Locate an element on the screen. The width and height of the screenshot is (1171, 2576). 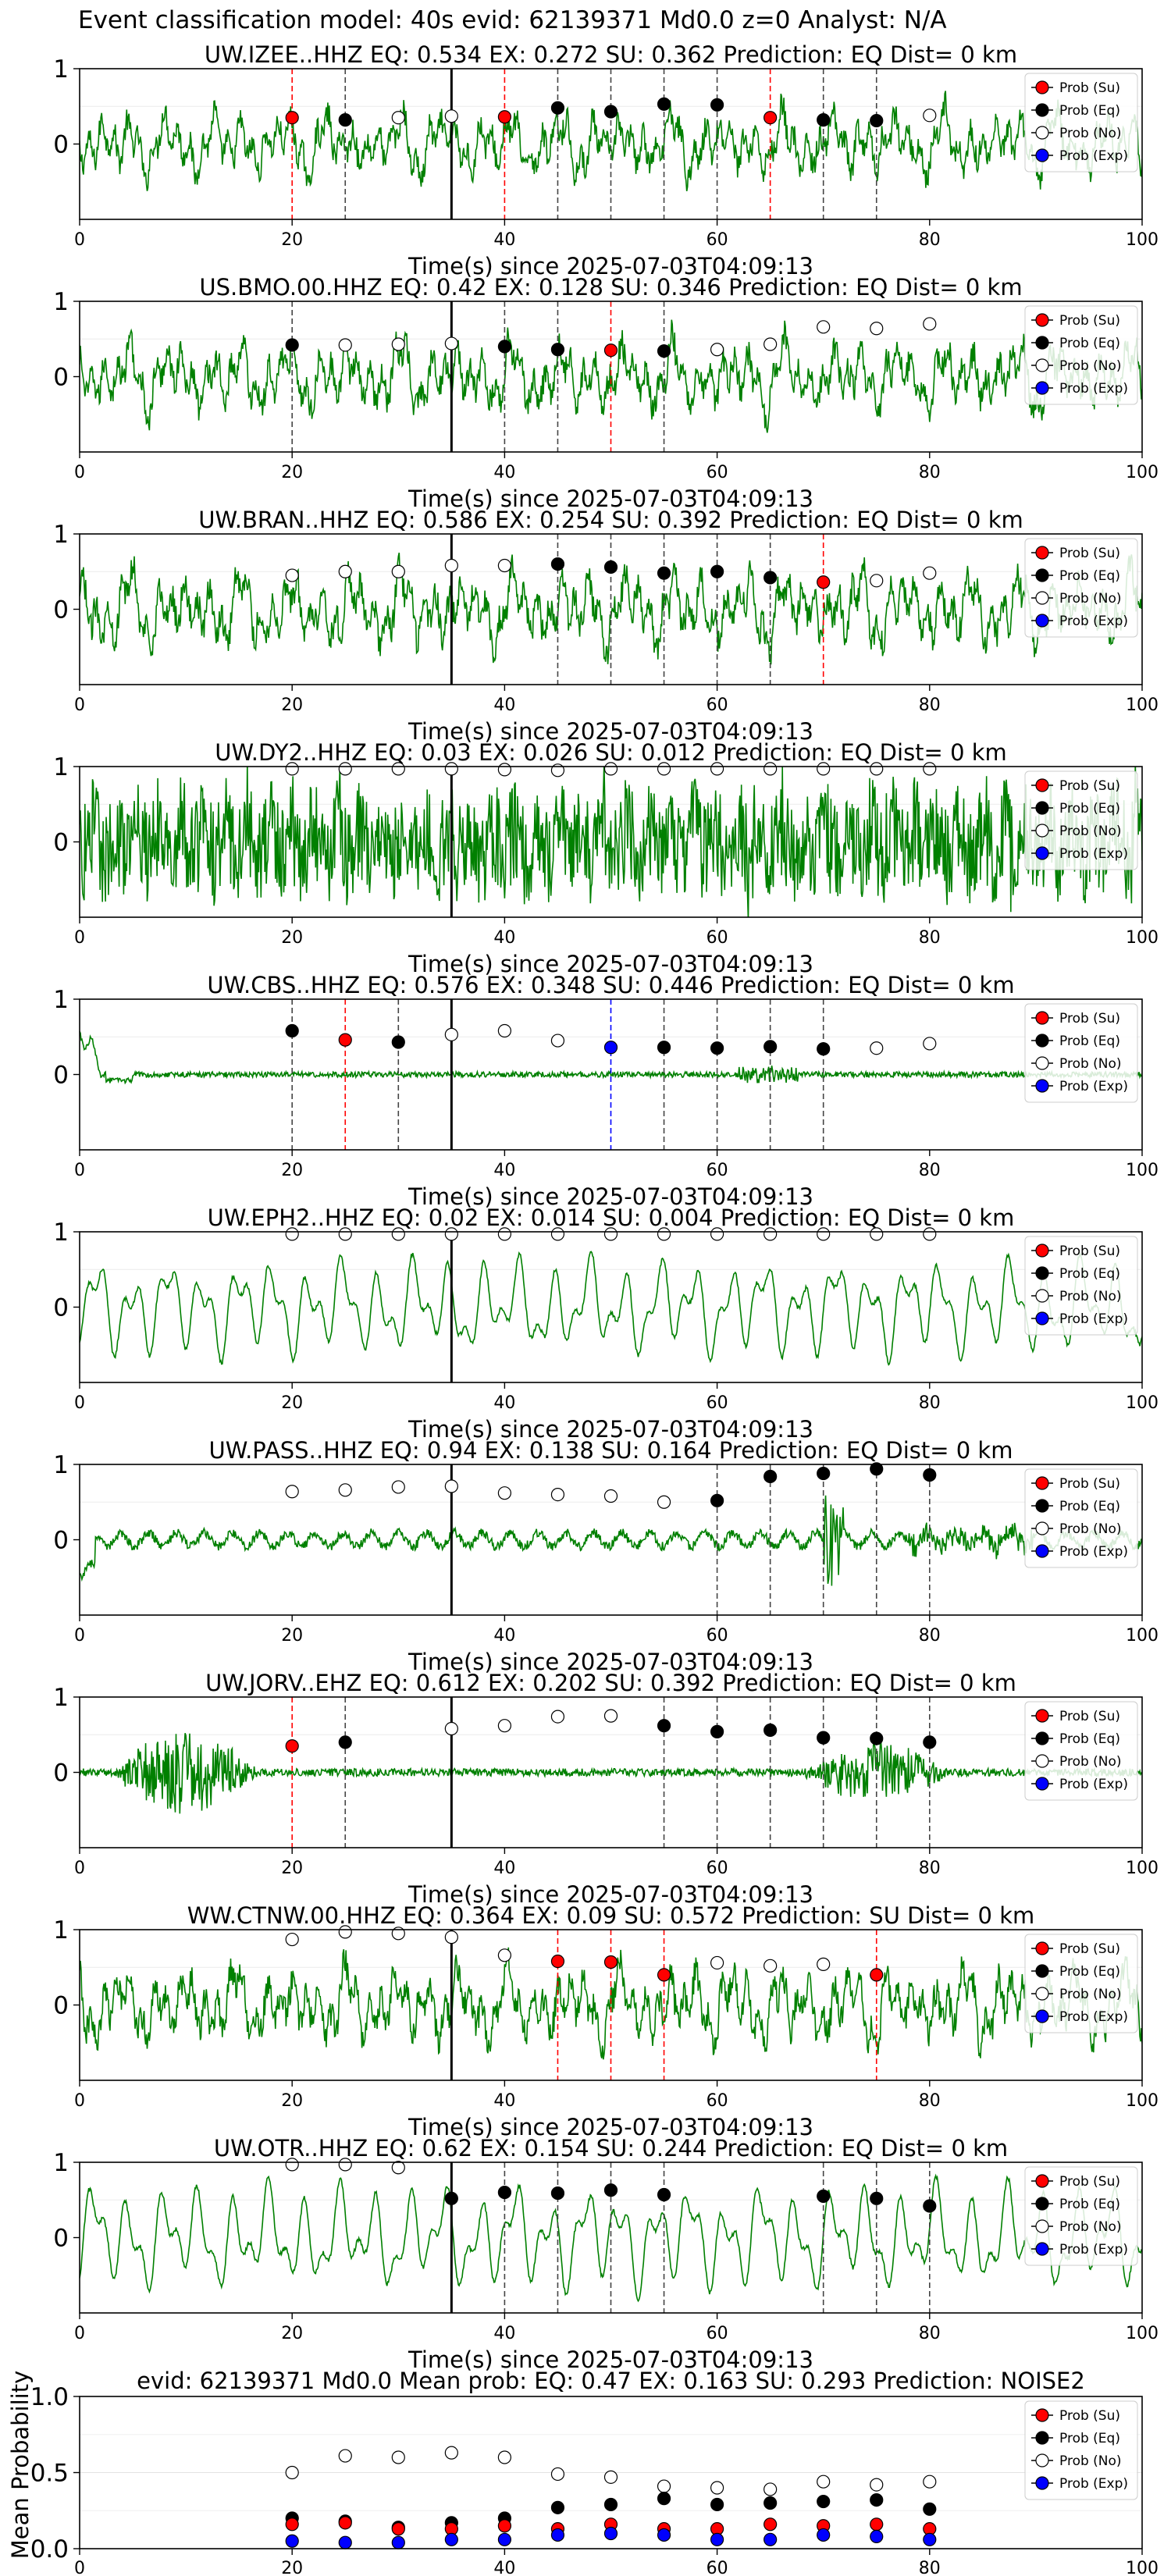
y-tick-label: 0.5 is located at coordinates (49, 2474).